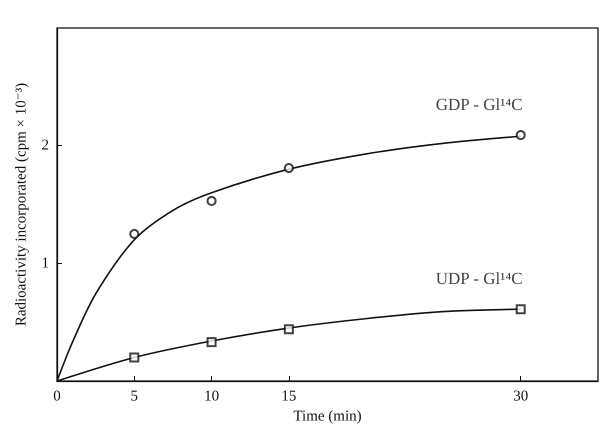 This screenshot has width=606, height=429. I want to click on x-tick-label: 30, so click(520, 396).